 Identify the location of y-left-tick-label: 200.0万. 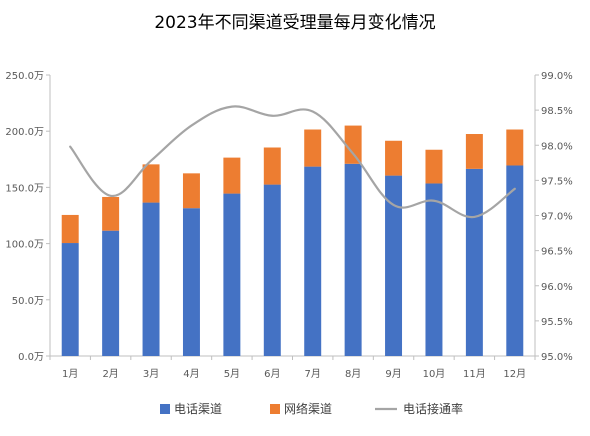
(24, 132).